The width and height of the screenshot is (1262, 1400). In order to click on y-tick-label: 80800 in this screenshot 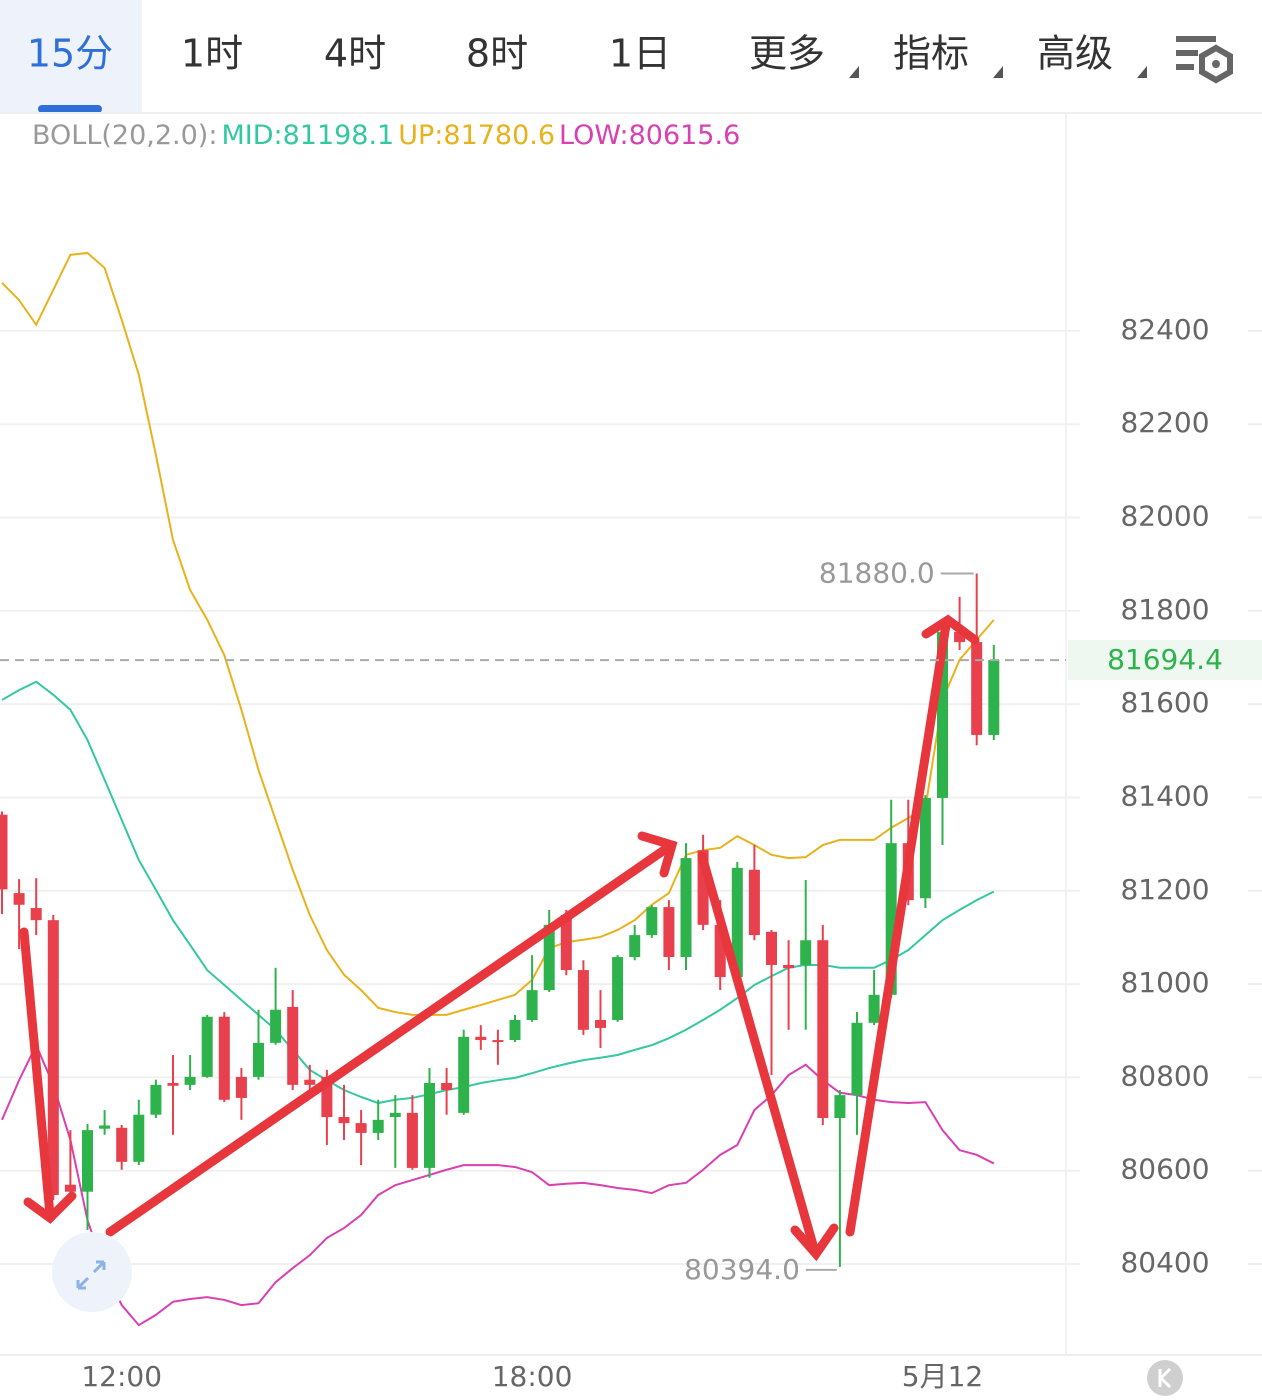, I will do `click(1164, 1075)`.